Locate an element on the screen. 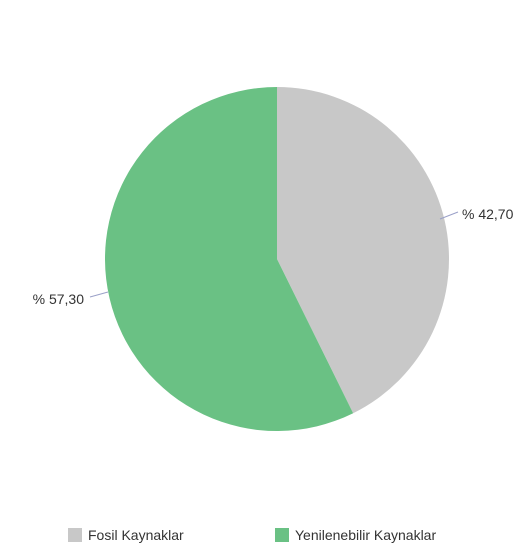 The width and height of the screenshot is (527, 544). legend-item: Fosil Kaynaklar is located at coordinates (126, 535).